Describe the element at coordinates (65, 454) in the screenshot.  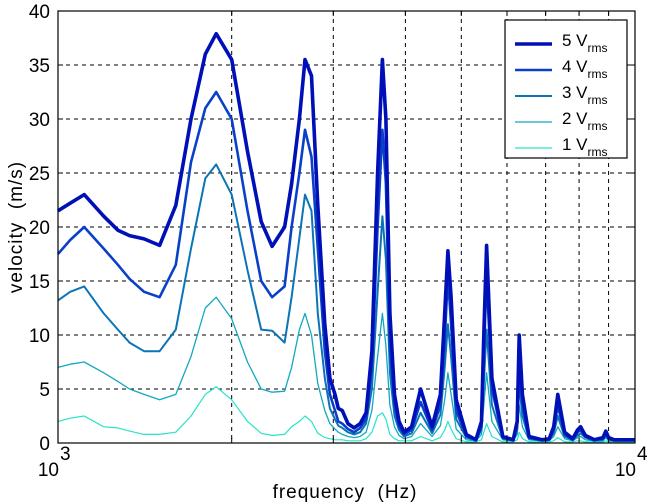
I see `svg-text: 3` at that location.